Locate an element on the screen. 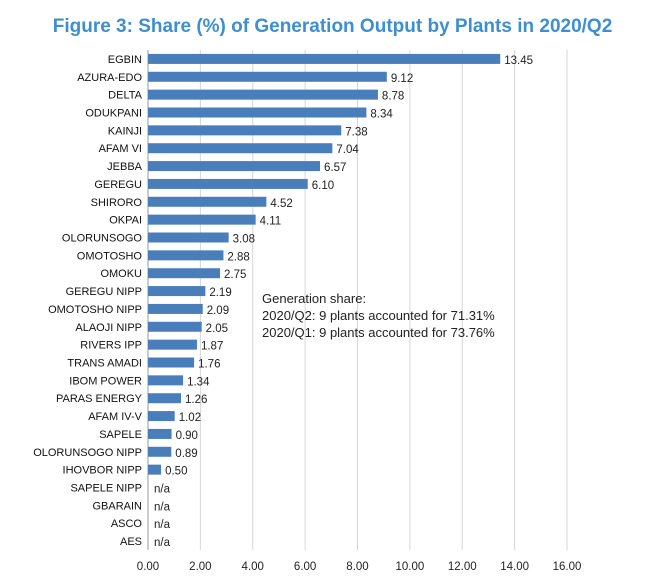 This screenshot has height=588, width=665. value-label: 0.89 is located at coordinates (186, 454).